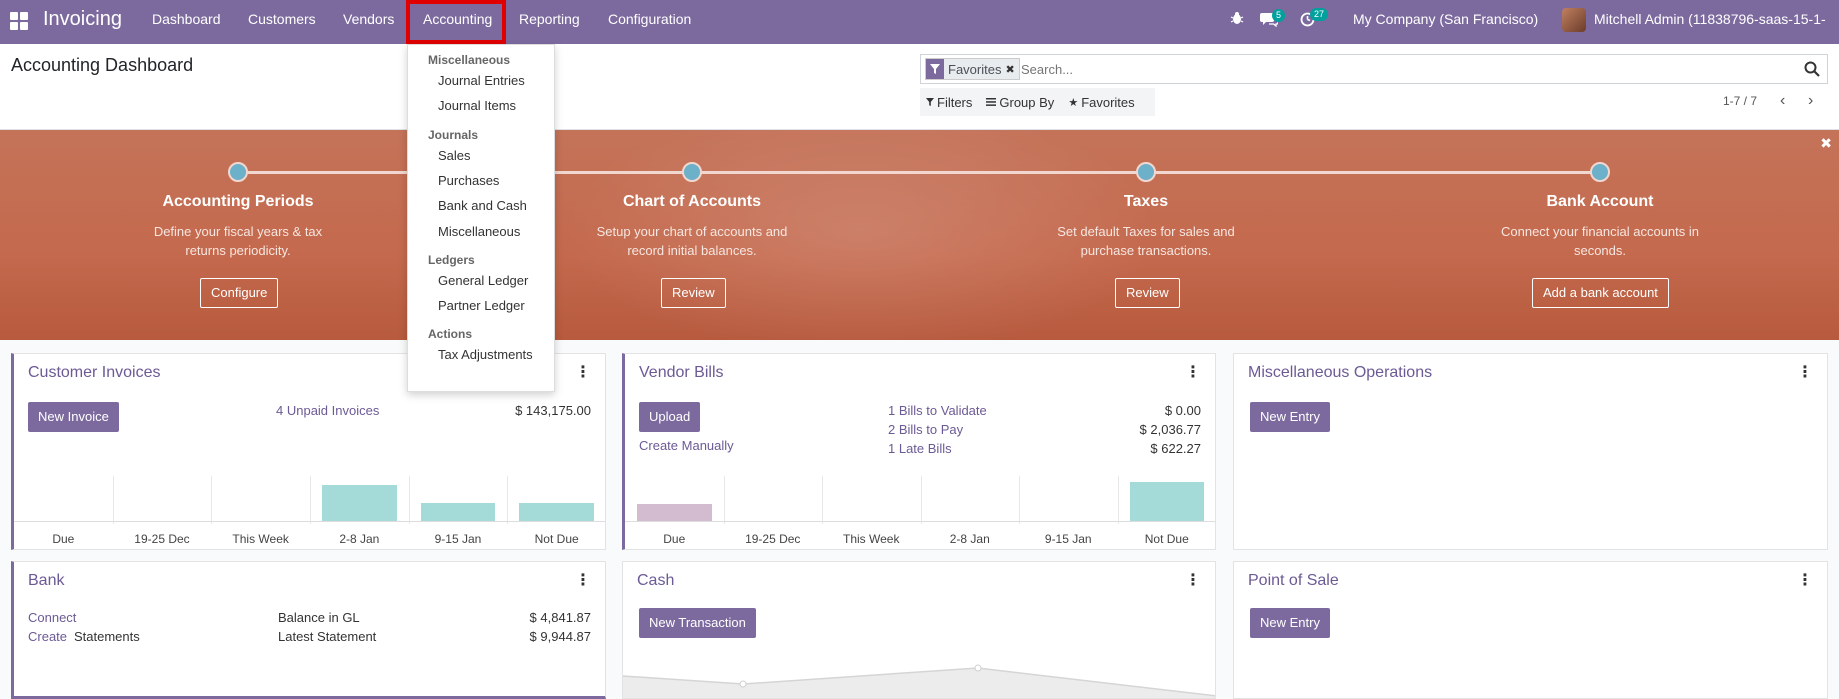 The width and height of the screenshot is (1839, 699). Describe the element at coordinates (1401, 69) in the screenshot. I see `search-input` at that location.